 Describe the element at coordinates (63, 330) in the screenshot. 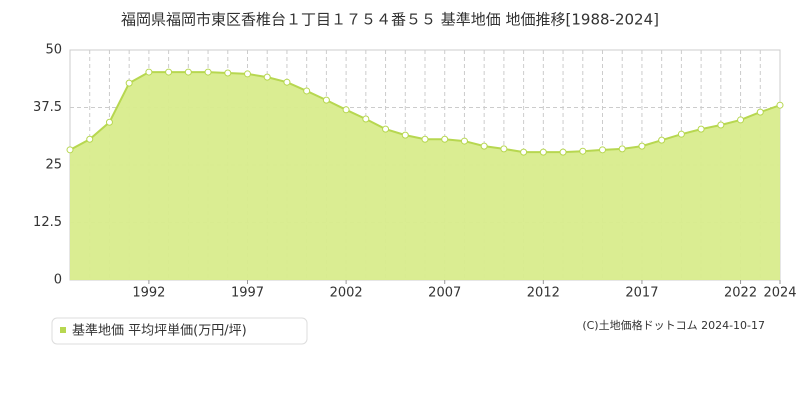

I see `legend-swatch` at that location.